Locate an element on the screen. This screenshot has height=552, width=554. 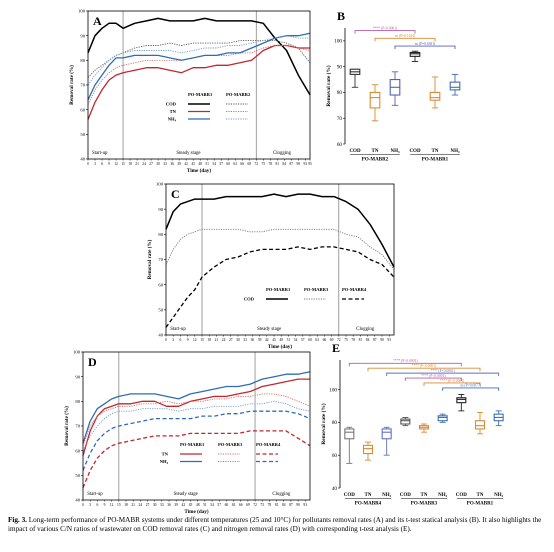
x-tick-label: 93 is located at coordinates (306, 164).